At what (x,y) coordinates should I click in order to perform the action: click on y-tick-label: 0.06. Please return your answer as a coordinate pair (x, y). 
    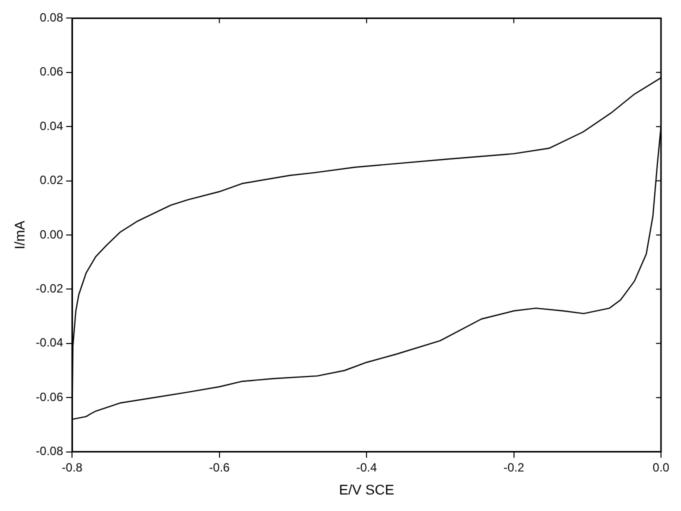
    Looking at the image, I should click on (52, 71).